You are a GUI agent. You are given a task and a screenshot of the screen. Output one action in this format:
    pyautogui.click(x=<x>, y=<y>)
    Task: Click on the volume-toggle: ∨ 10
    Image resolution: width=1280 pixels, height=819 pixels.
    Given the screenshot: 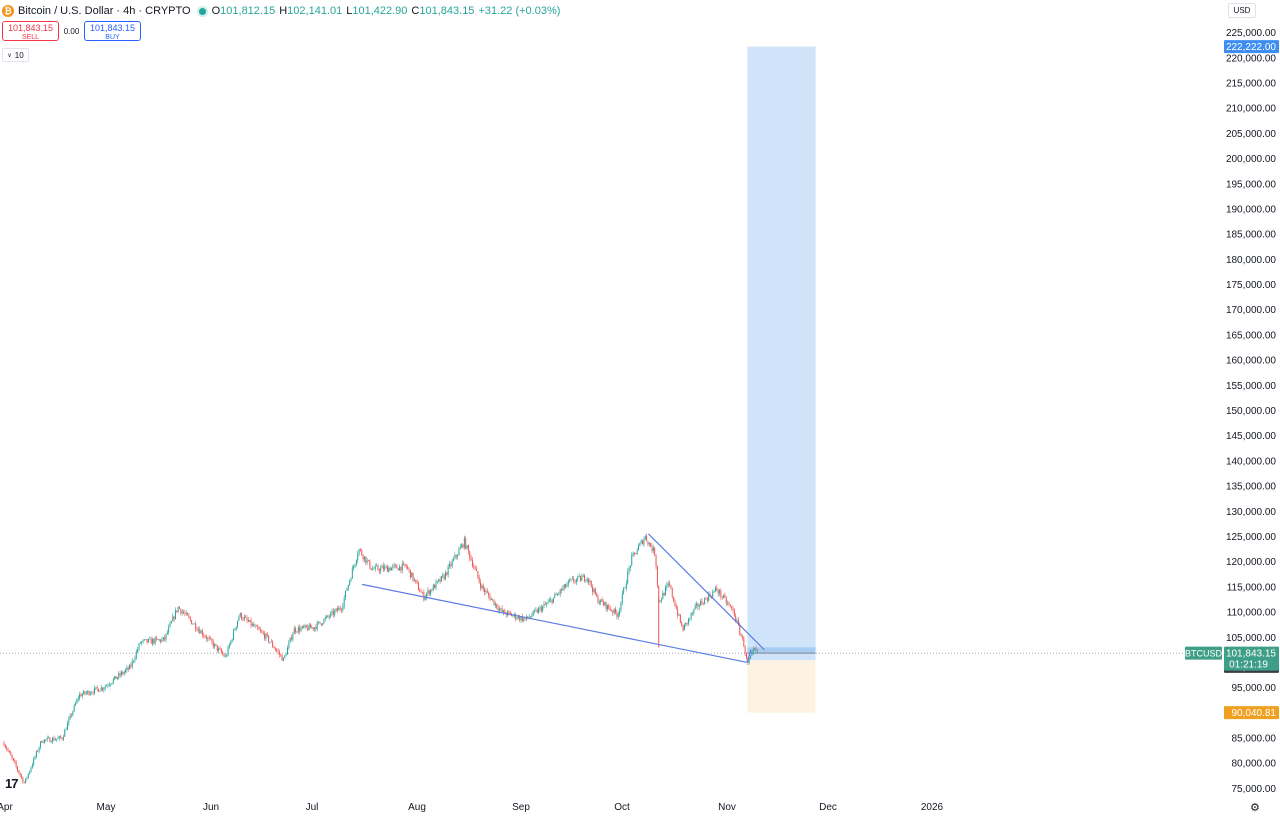 What is the action you would take?
    pyautogui.click(x=15, y=55)
    